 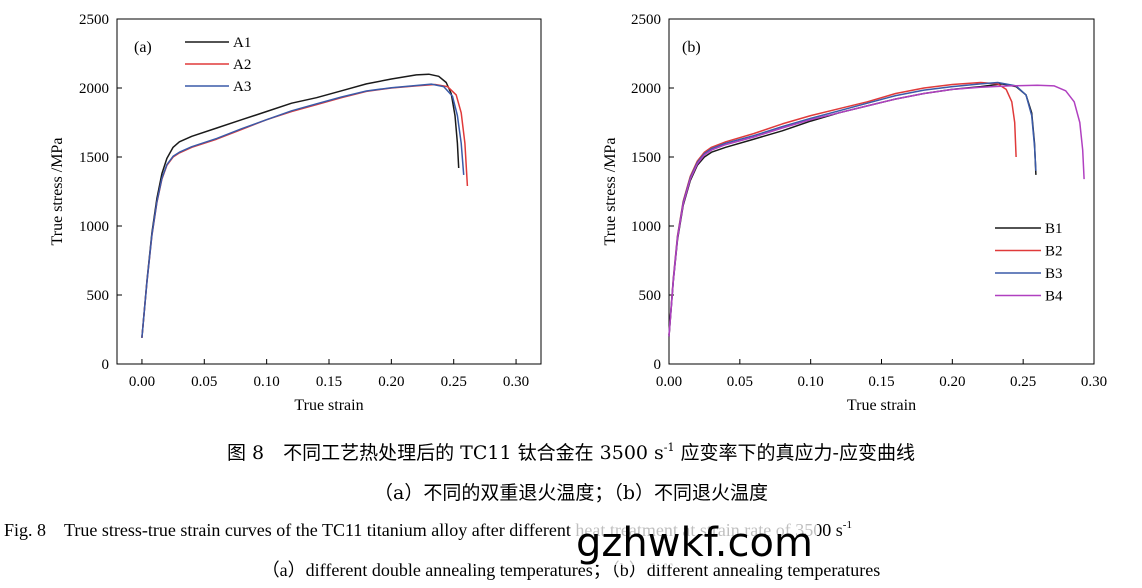 What do you see at coordinates (1054, 274) in the screenshot?
I see `legend-label-b3: B3` at bounding box center [1054, 274].